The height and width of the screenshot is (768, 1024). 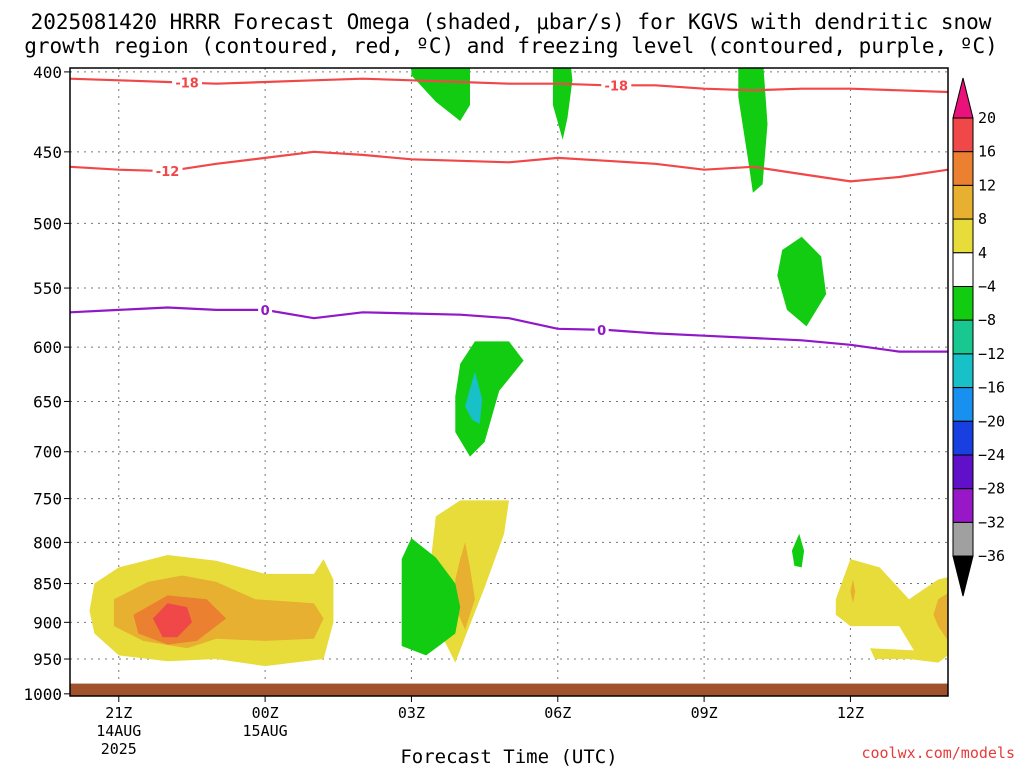 What do you see at coordinates (47, 659) in the screenshot?
I see `y-tick-label: 950` at bounding box center [47, 659].